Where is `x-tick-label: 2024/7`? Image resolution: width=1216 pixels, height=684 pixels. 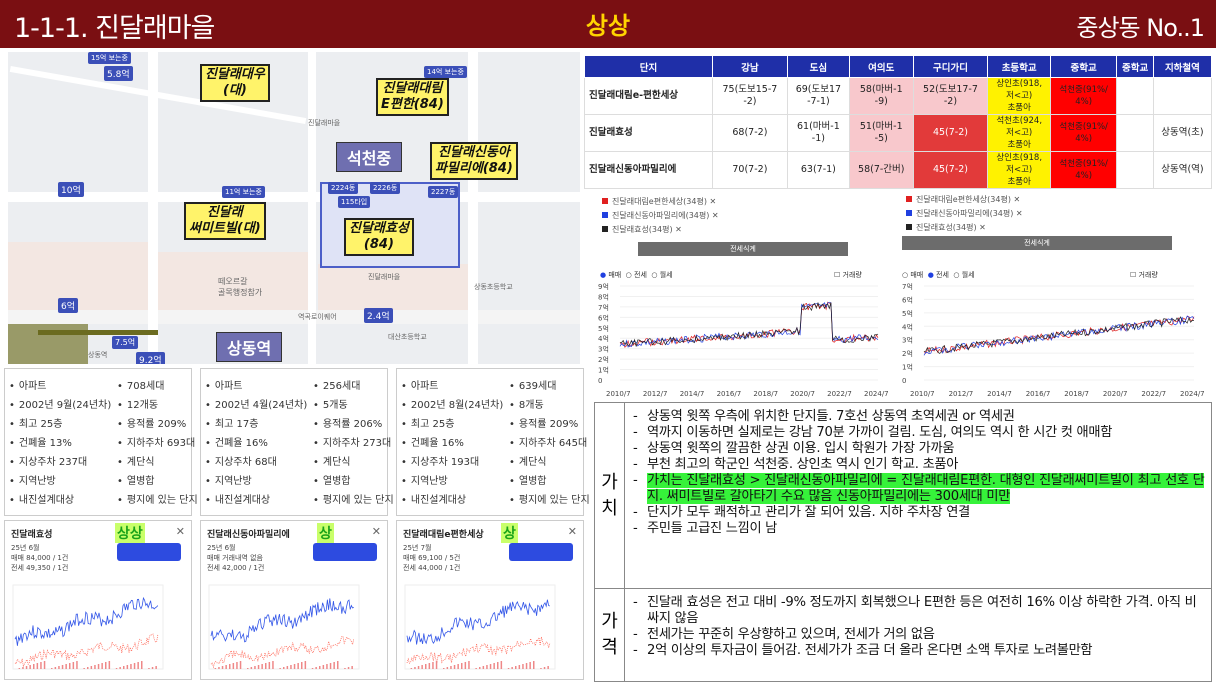
x-tick-label: 2024/7 is located at coordinates (876, 394).